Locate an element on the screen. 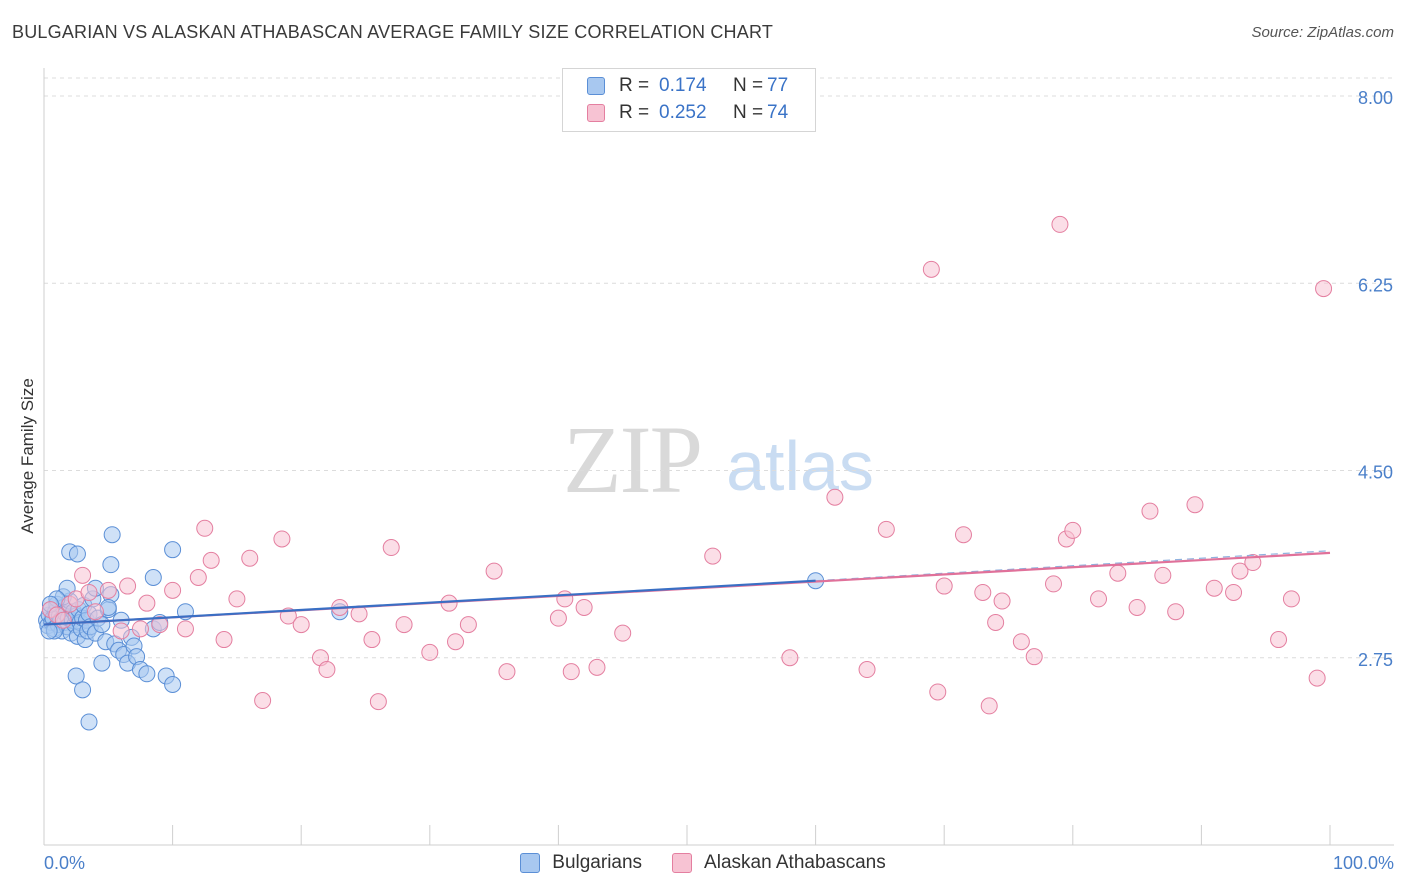 Image resolution: width=1406 pixels, height=892 pixels. trendline-bulgarians is located at coordinates (429, 602).